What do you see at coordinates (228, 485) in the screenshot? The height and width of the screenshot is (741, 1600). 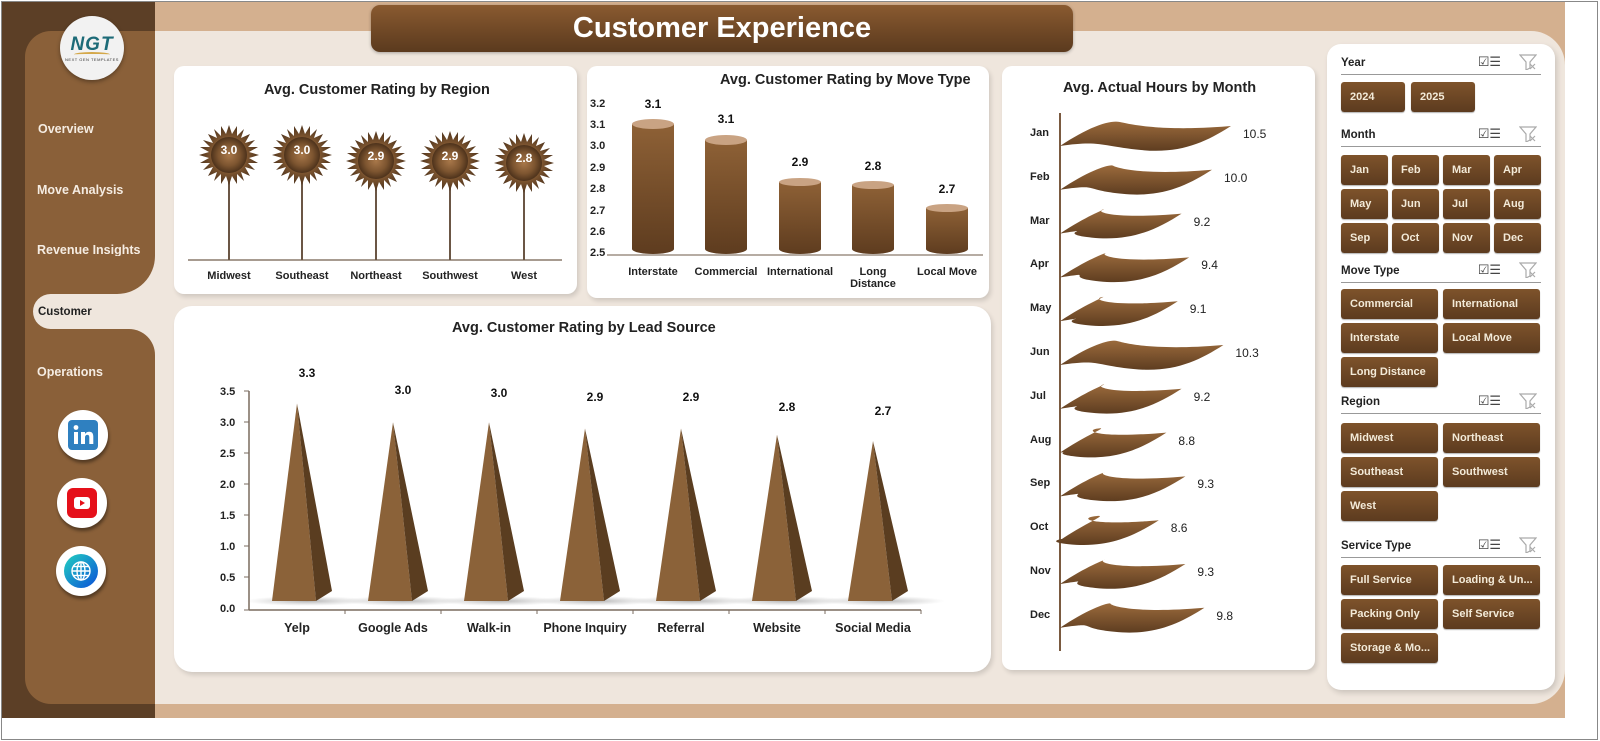 I see `y-tick: 2.0` at bounding box center [228, 485].